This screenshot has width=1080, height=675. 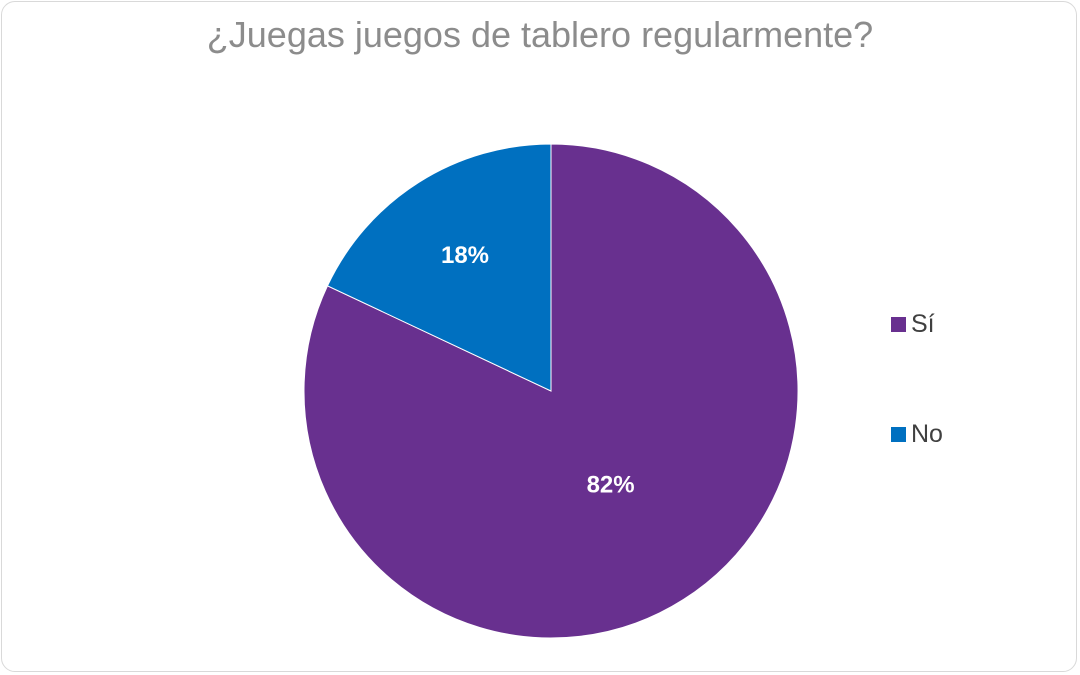 I want to click on legend-item-no: No, so click(x=917, y=434).